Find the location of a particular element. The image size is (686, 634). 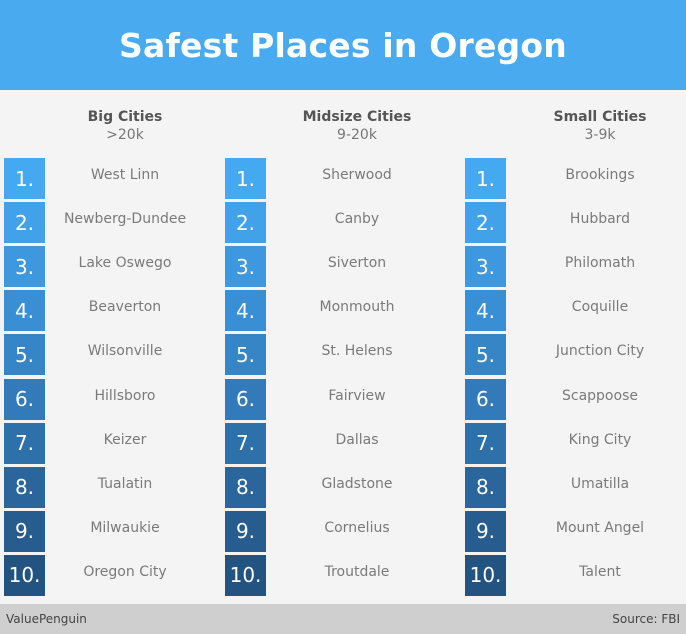

city-name: Hubbard is located at coordinates (600, 219).